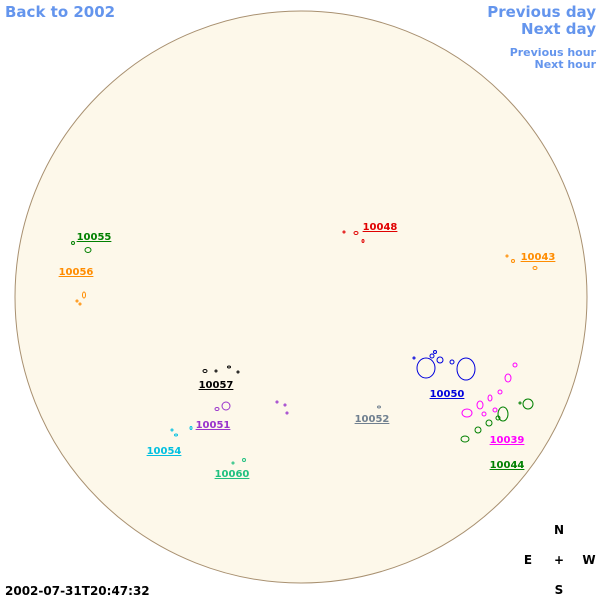 This screenshot has height=600, width=600. What do you see at coordinates (553, 52) in the screenshot?
I see `previous-hour-link: Previous hour` at bounding box center [553, 52].